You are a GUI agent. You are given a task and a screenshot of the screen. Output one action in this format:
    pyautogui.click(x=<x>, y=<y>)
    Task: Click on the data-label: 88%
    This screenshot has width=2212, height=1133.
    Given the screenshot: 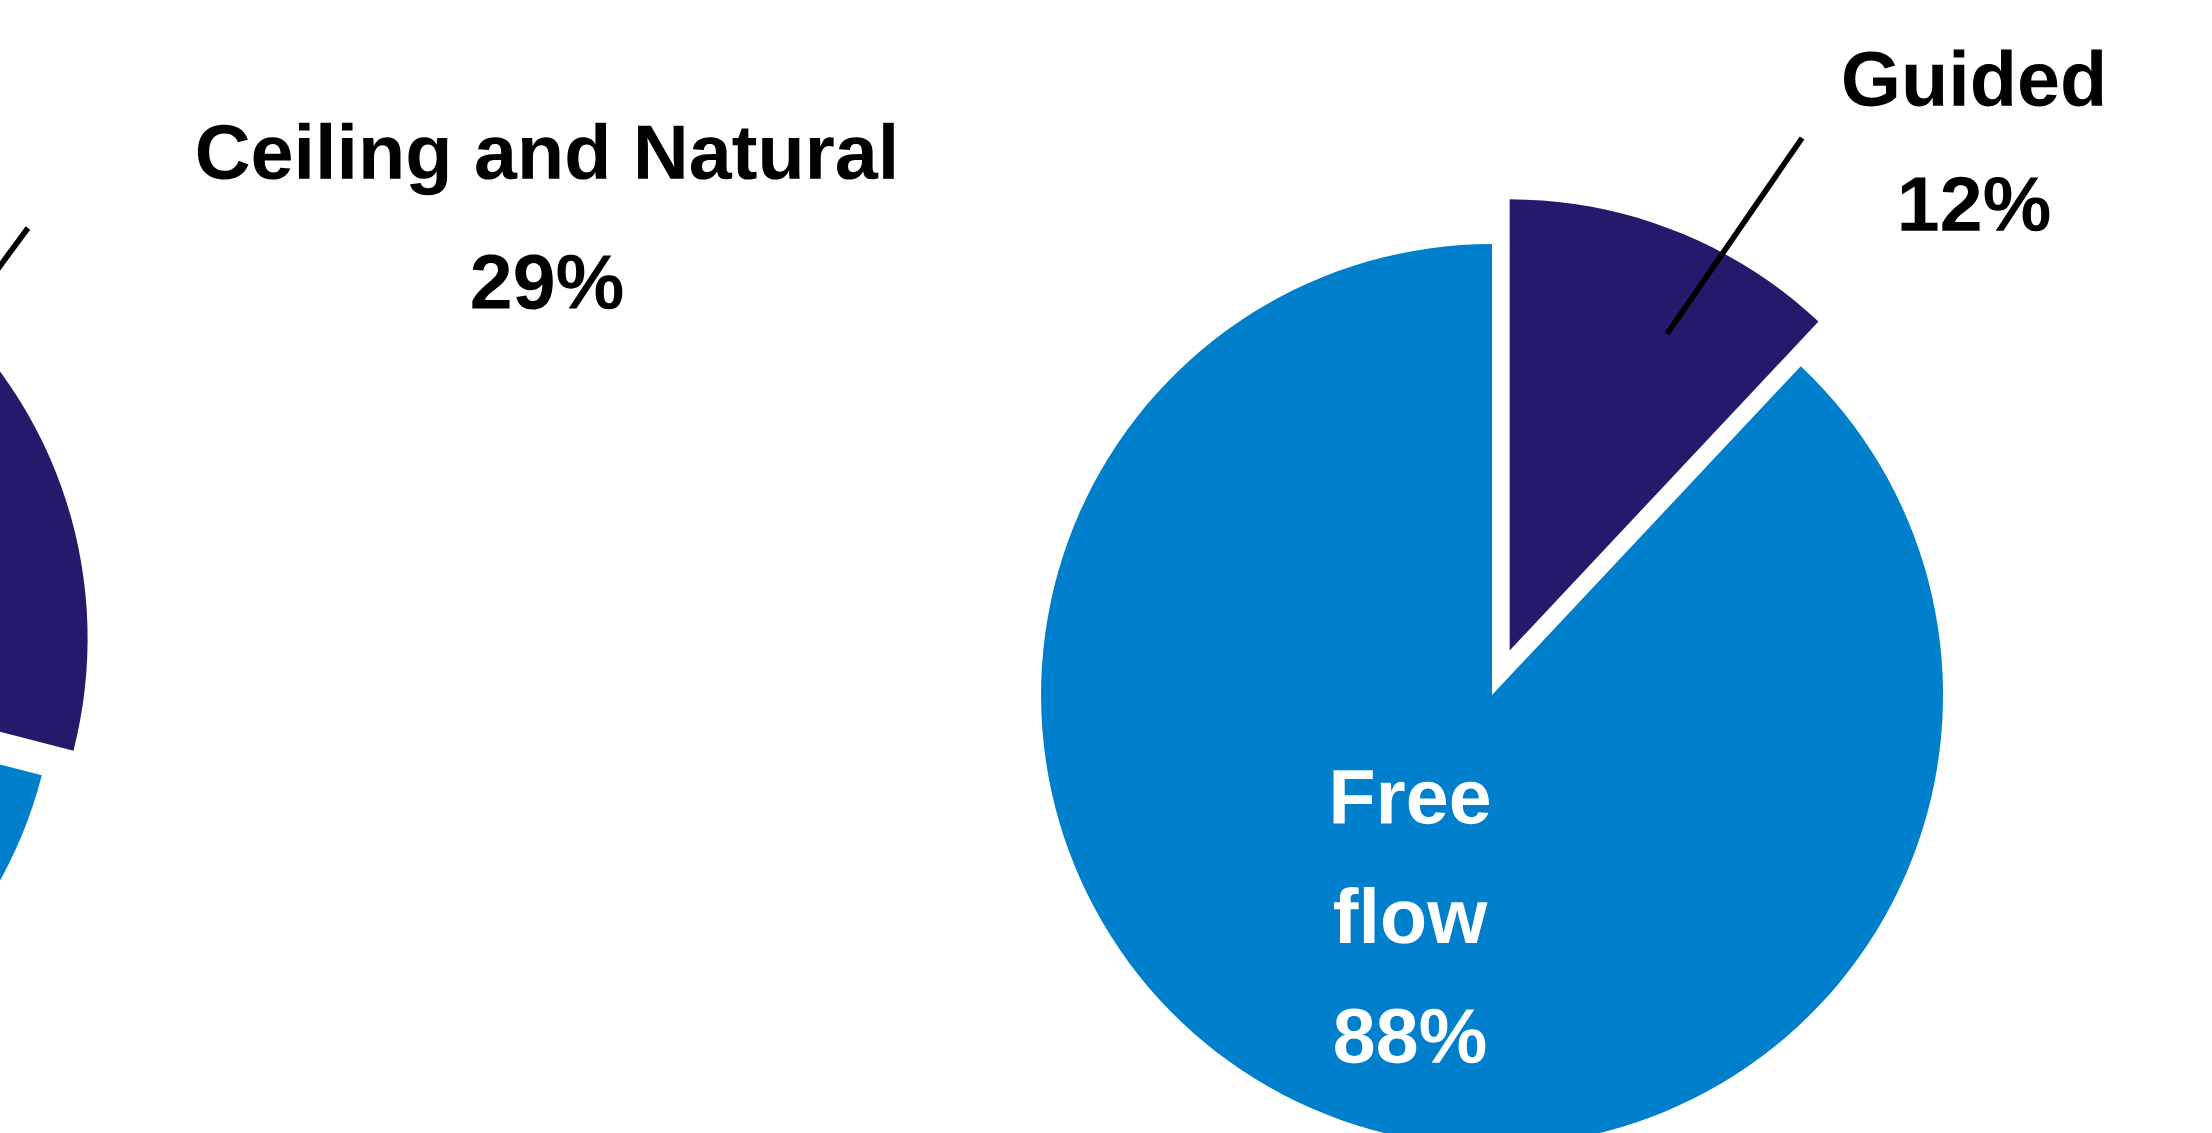 What is the action you would take?
    pyautogui.click(x=1410, y=1036)
    